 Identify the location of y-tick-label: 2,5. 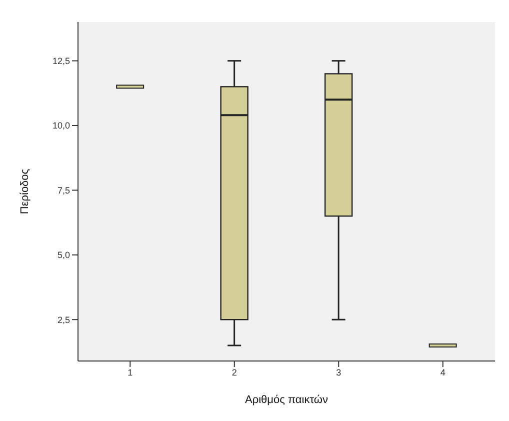
(63, 319).